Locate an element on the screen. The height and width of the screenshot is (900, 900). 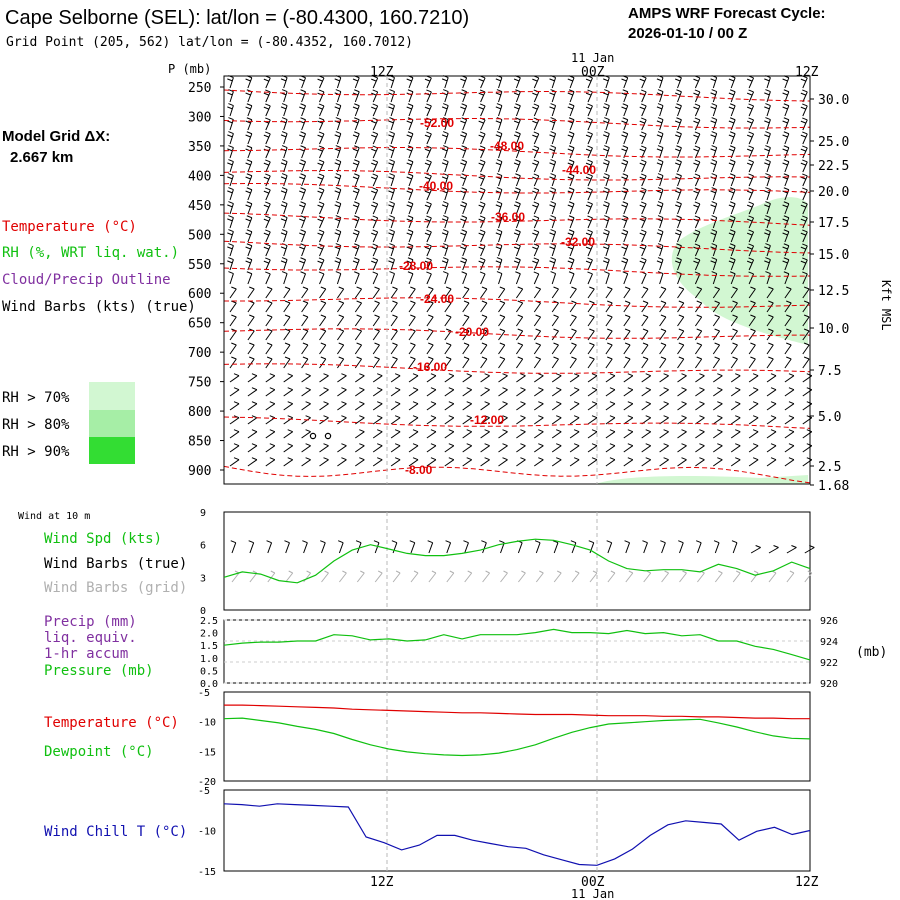
y-tick-label: -5 is located at coordinates (204, 791).